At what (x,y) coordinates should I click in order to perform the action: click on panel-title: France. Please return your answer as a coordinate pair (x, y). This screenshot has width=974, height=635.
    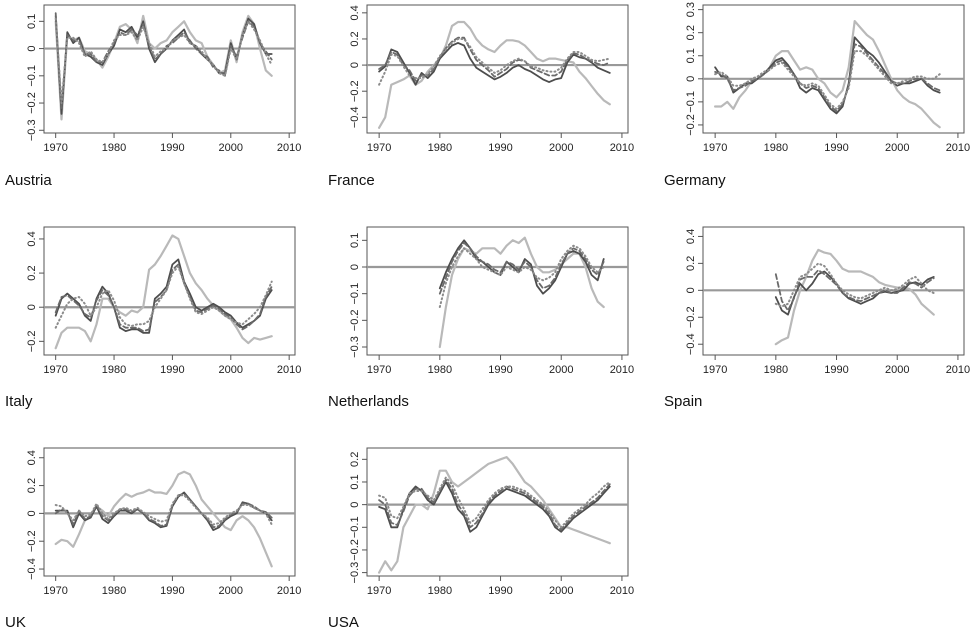
    Looking at the image, I should click on (351, 180).